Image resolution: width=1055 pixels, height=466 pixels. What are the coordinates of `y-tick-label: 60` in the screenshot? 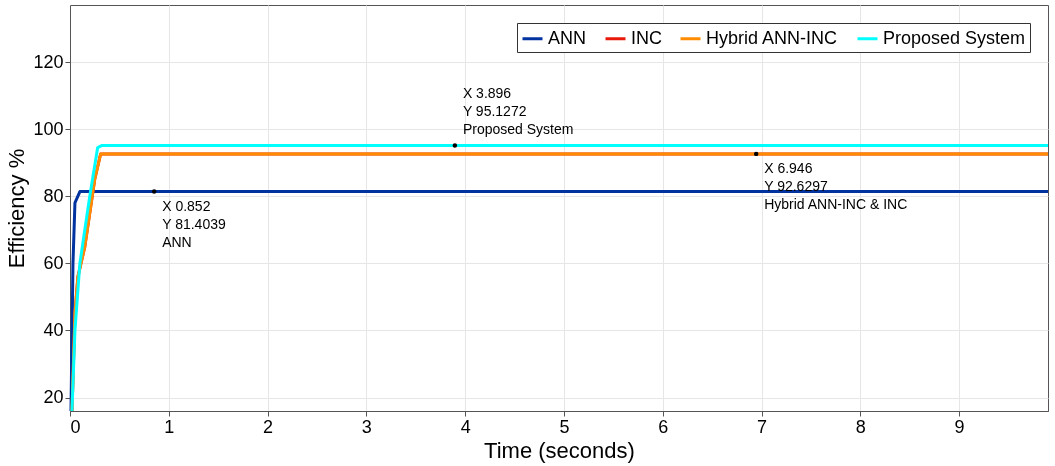 It's located at (53, 262).